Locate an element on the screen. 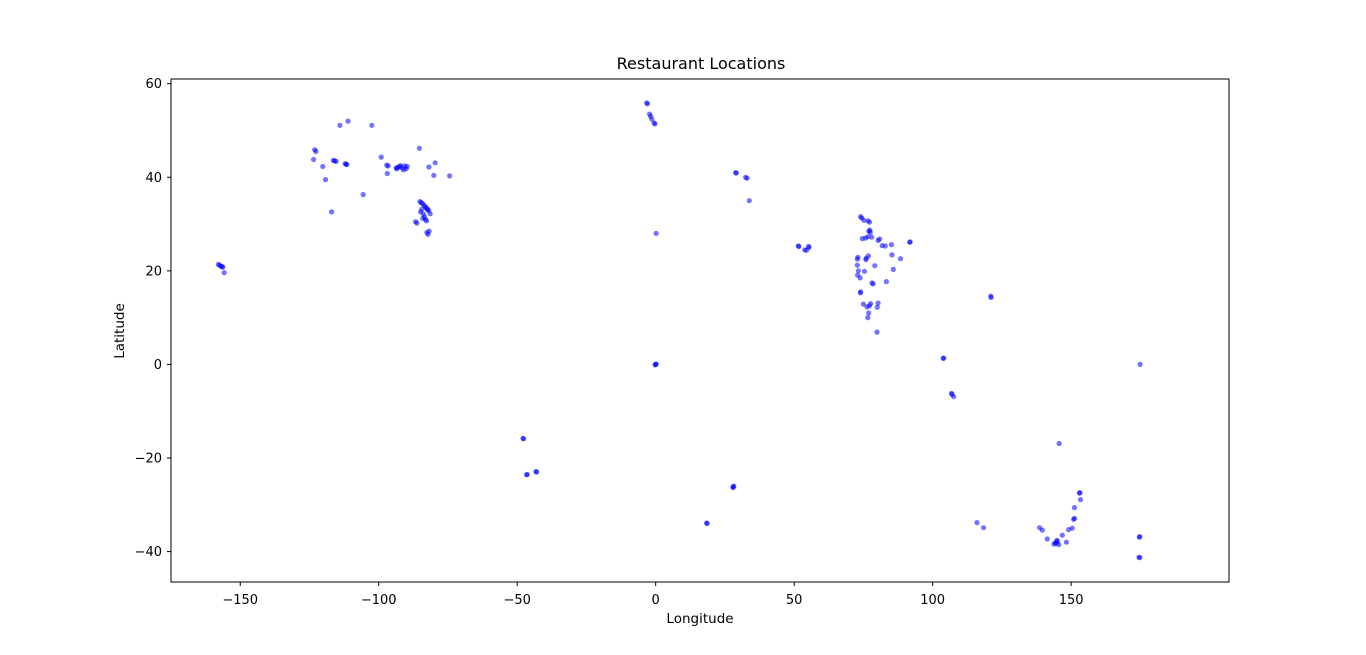 The height and width of the screenshot is (655, 1366). chart-title: Restaurant Locations is located at coordinates (701, 63).